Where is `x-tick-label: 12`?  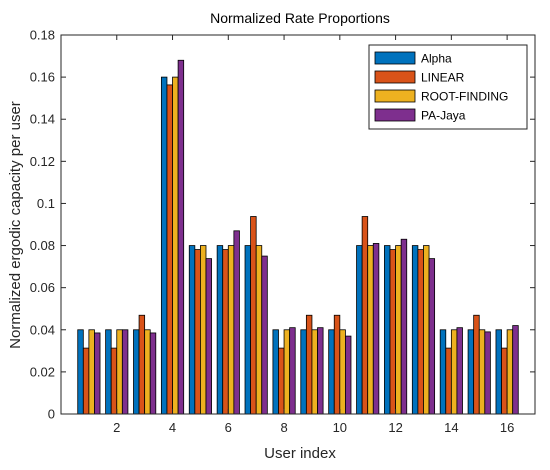
x-tick-label: 12 is located at coordinates (395, 427).